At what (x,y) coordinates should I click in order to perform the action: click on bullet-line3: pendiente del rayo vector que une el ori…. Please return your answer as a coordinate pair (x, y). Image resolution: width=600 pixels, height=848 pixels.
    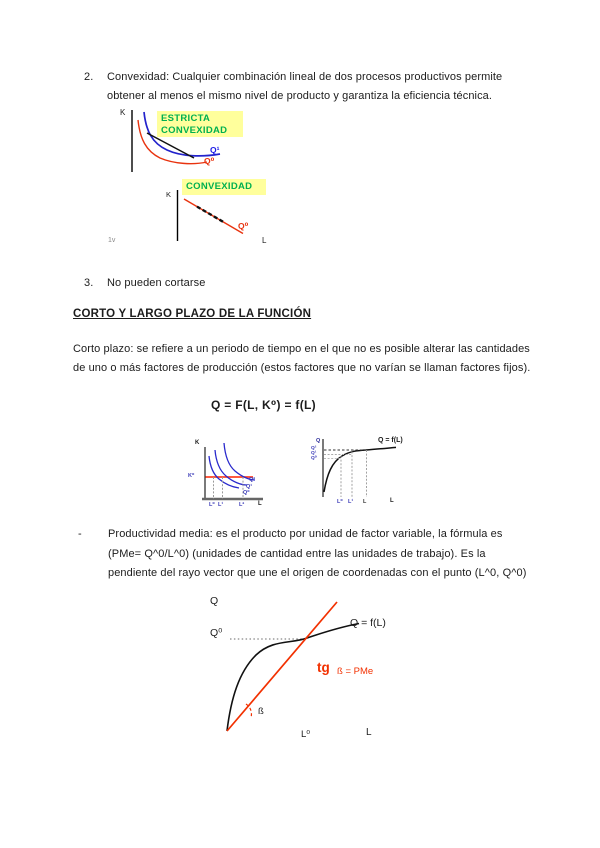
    Looking at the image, I should click on (317, 572).